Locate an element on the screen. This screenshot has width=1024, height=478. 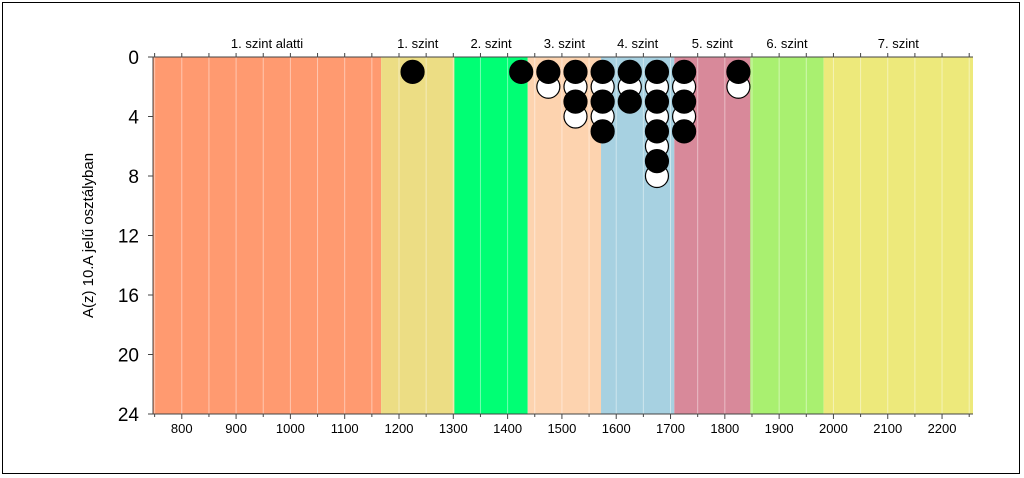
x-tick-label: 2100 is located at coordinates (887, 428).